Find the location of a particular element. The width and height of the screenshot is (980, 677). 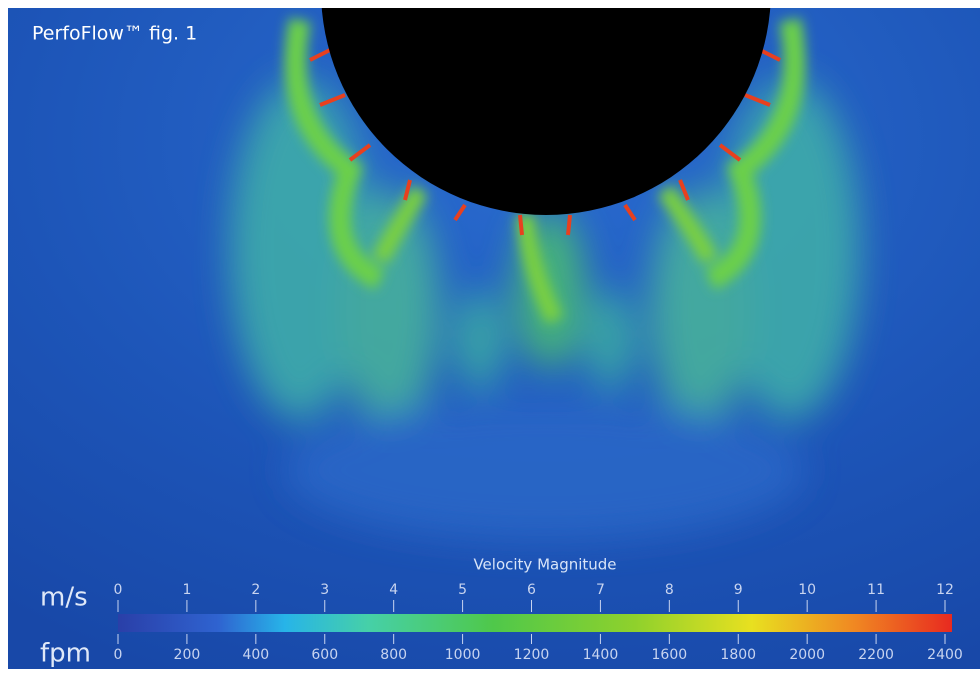

tick-label: 200 is located at coordinates (187, 655).